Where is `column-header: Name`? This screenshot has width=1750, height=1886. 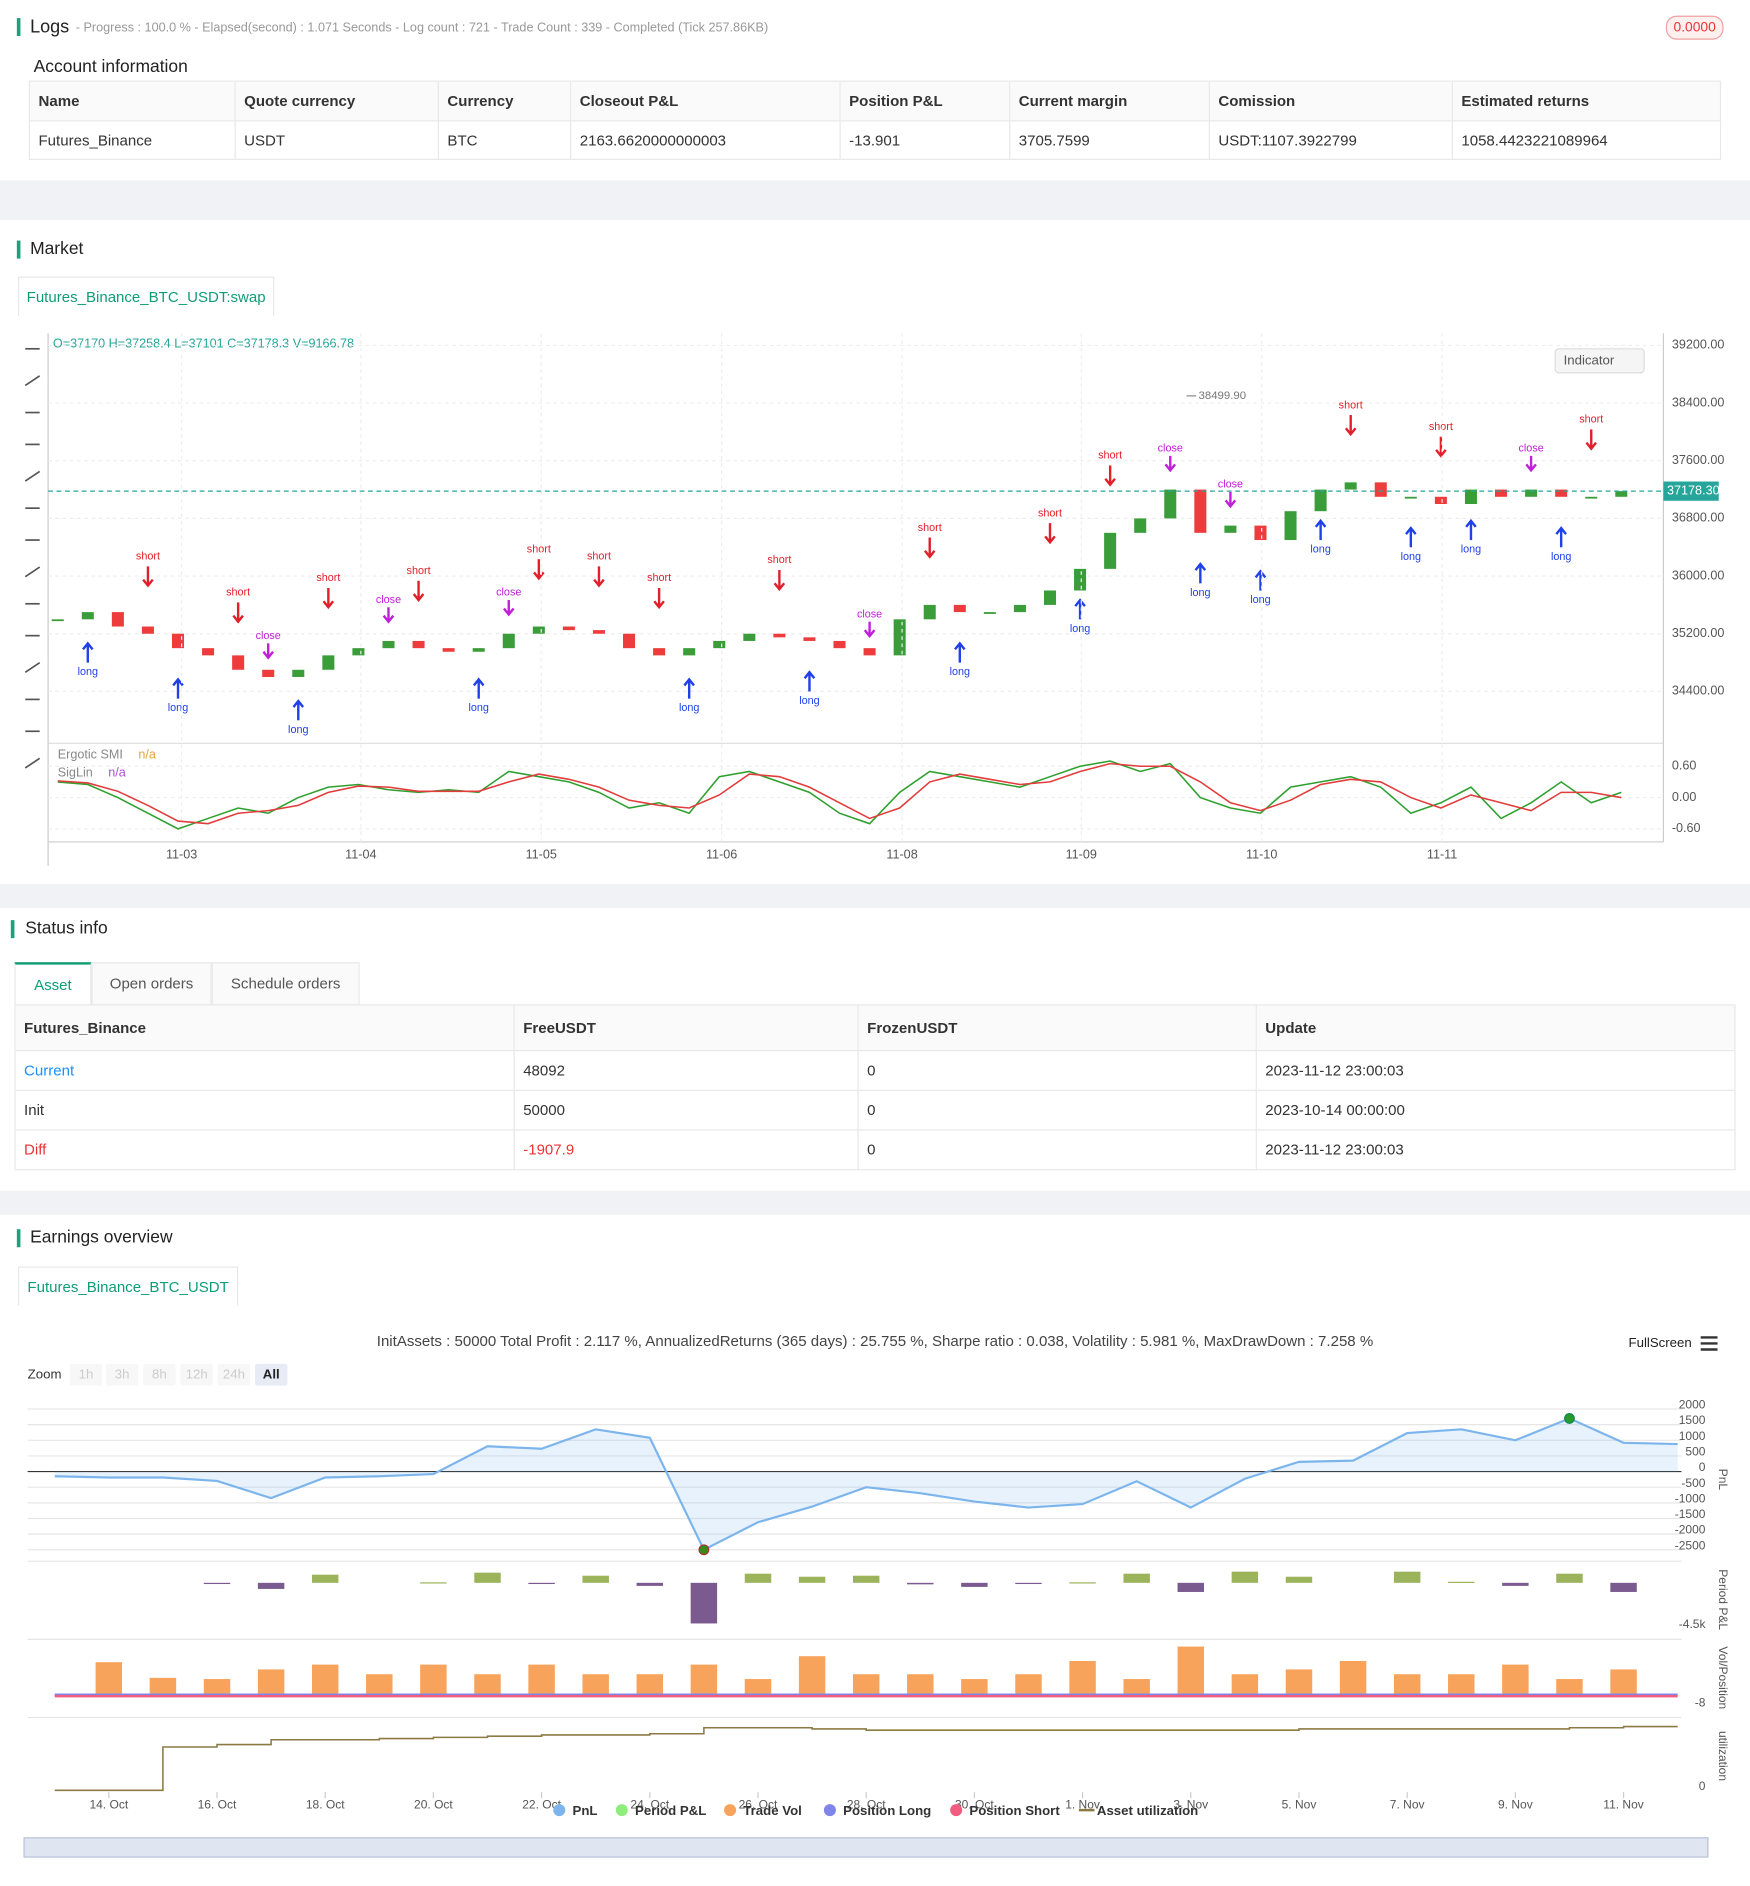 column-header: Name is located at coordinates (133, 101).